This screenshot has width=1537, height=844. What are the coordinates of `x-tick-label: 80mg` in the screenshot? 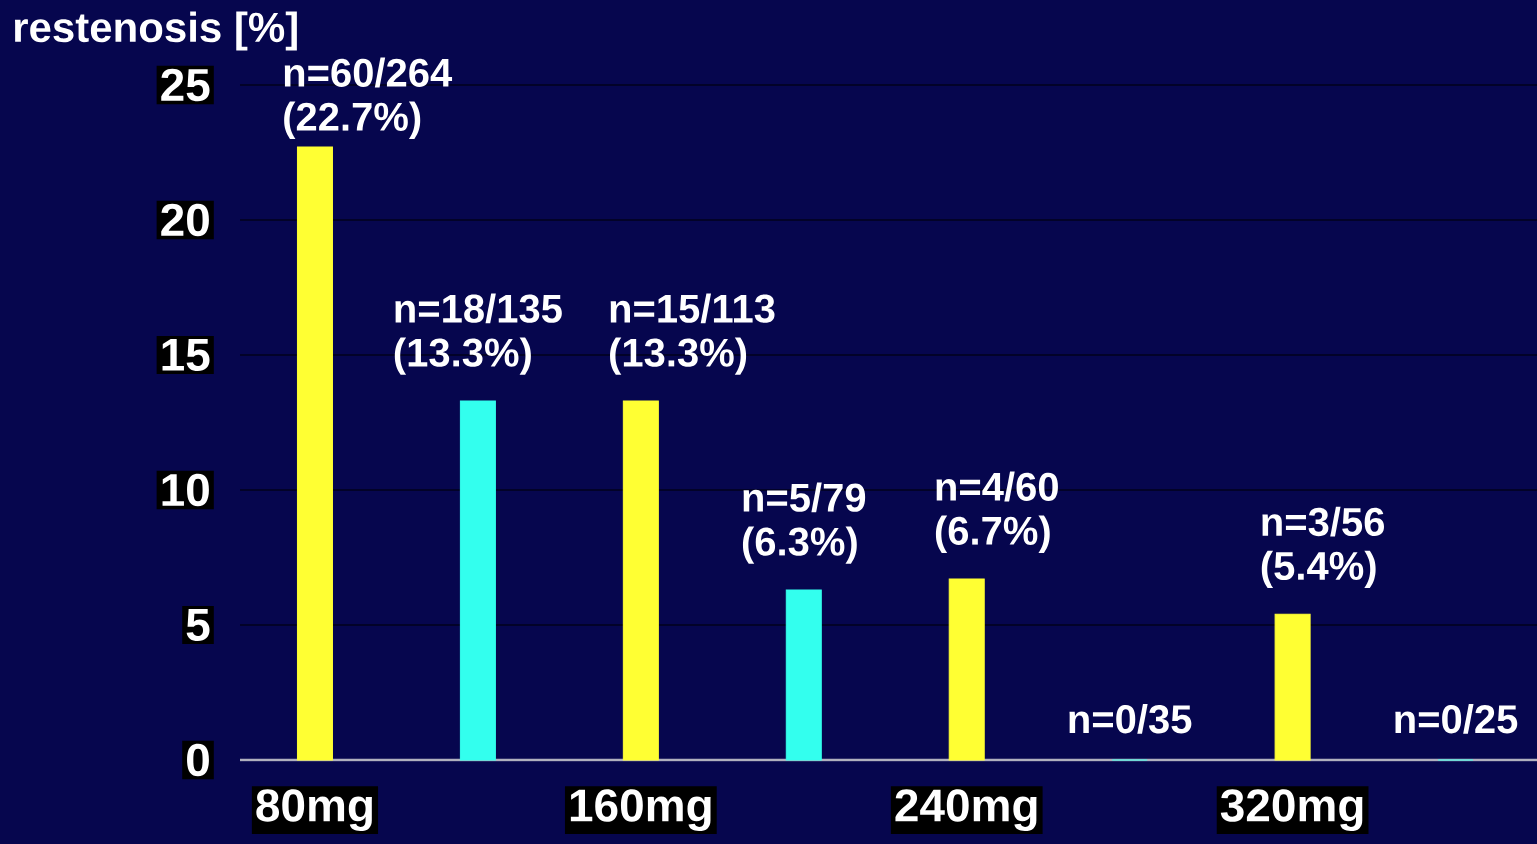 It's located at (314, 810).